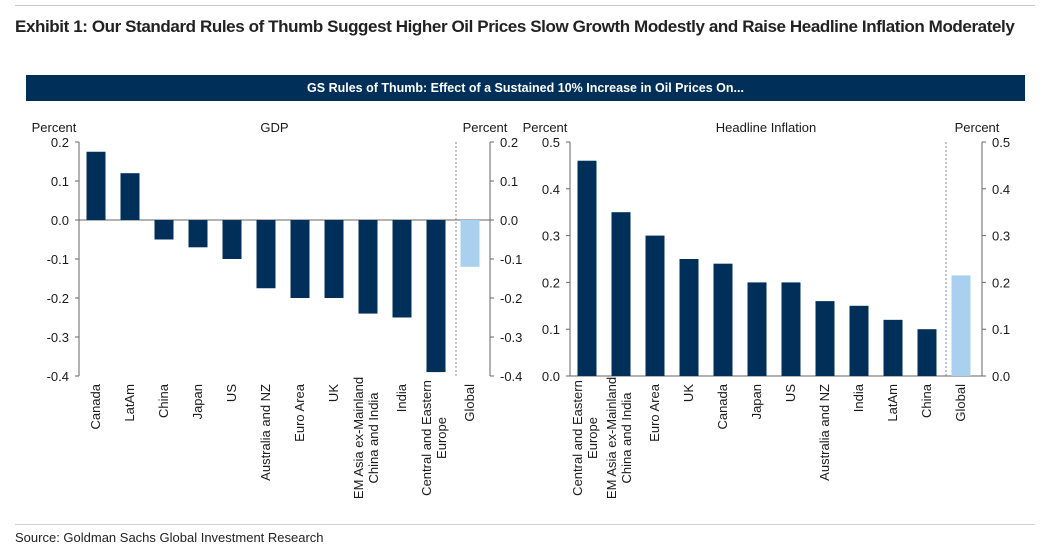  What do you see at coordinates (58, 298) in the screenshot?
I see `left-tick-label: -0.2` at bounding box center [58, 298].